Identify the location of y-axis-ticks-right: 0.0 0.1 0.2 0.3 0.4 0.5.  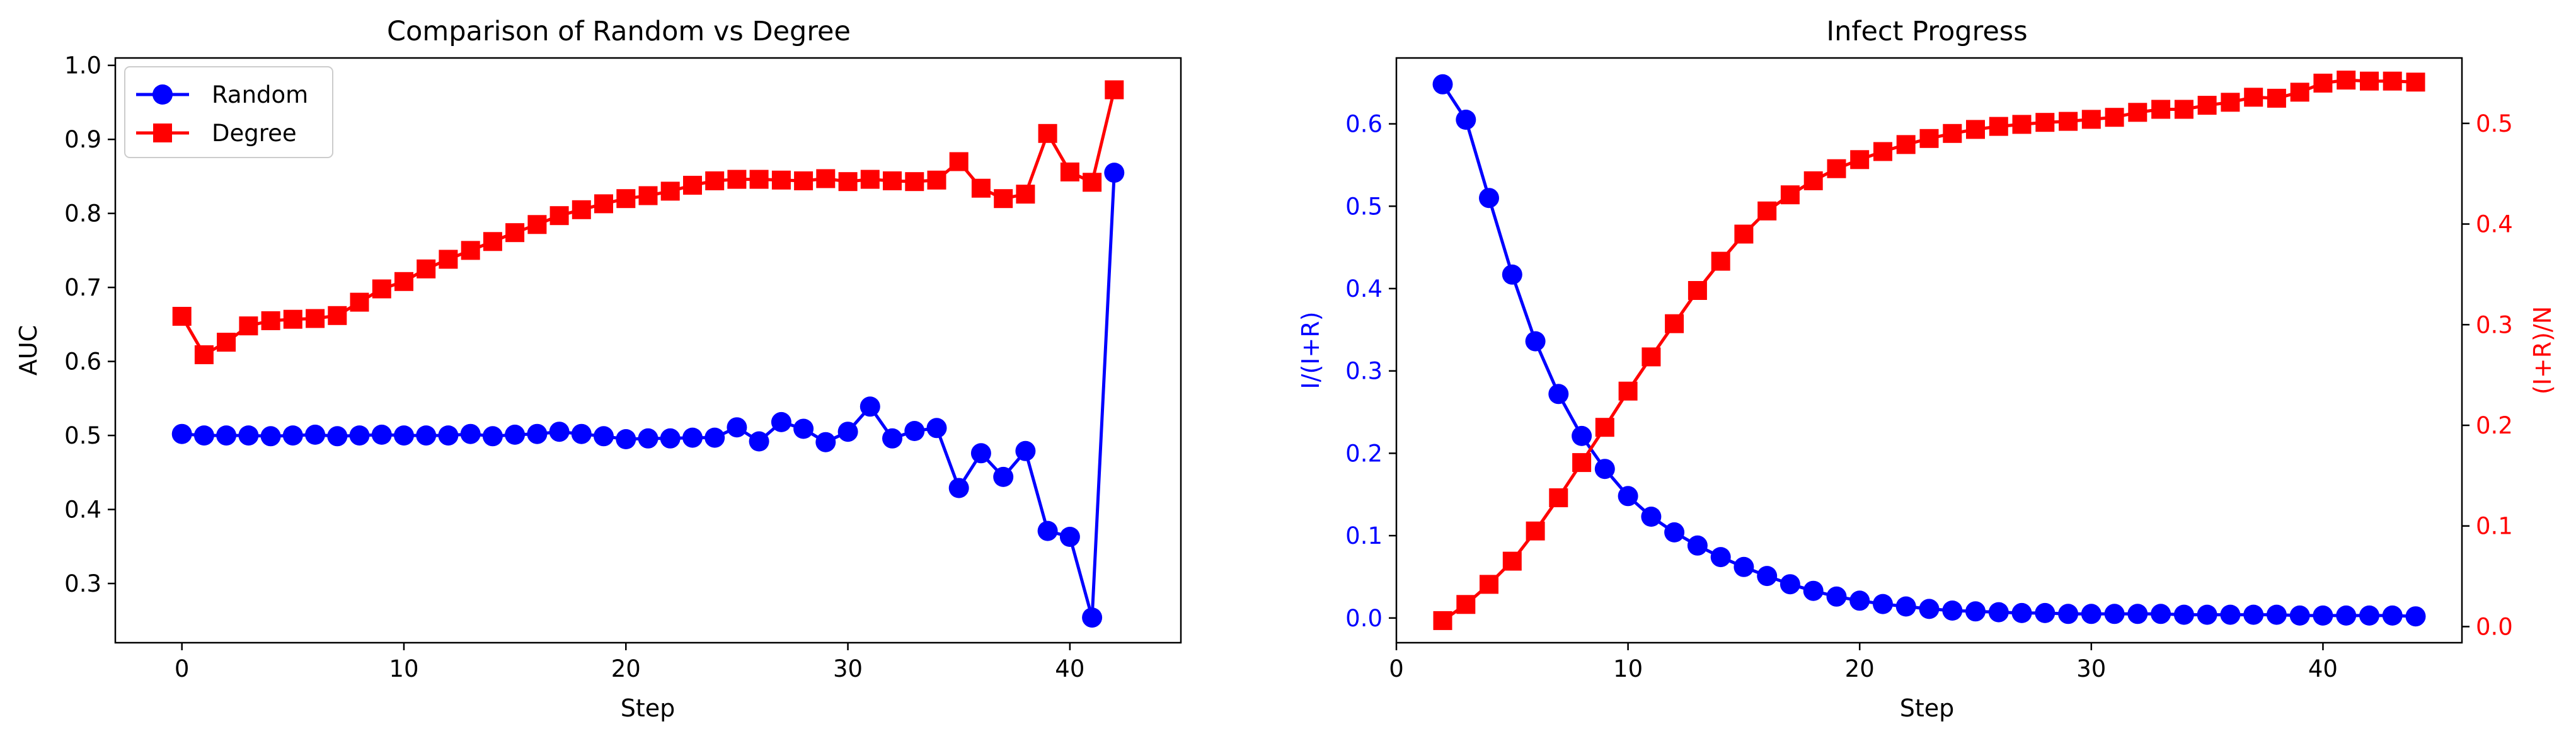
(2487, 375).